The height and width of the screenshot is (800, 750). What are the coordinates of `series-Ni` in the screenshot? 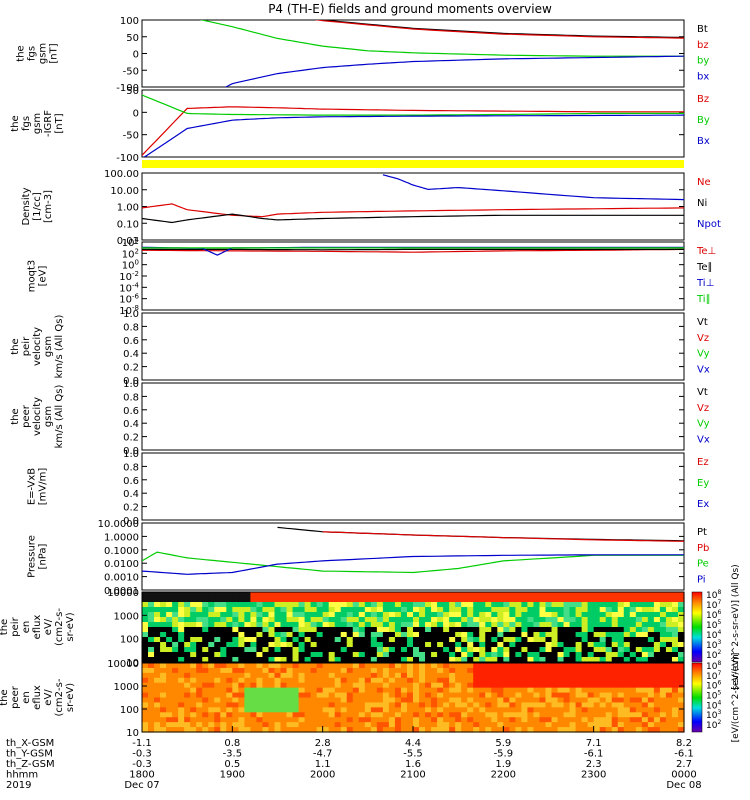 It's located at (413, 218).